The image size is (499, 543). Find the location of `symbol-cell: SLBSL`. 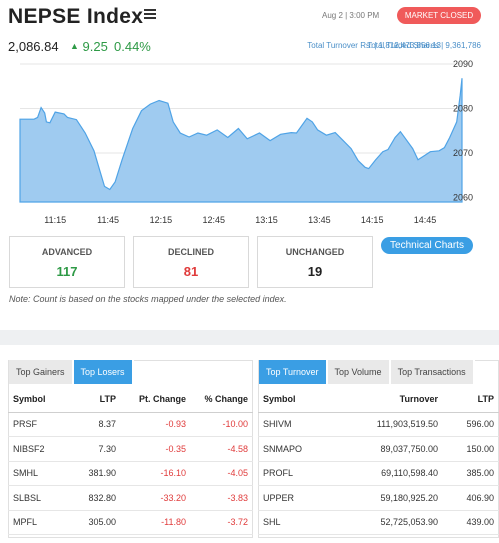

symbol-cell: SLBSL is located at coordinates (41, 498).